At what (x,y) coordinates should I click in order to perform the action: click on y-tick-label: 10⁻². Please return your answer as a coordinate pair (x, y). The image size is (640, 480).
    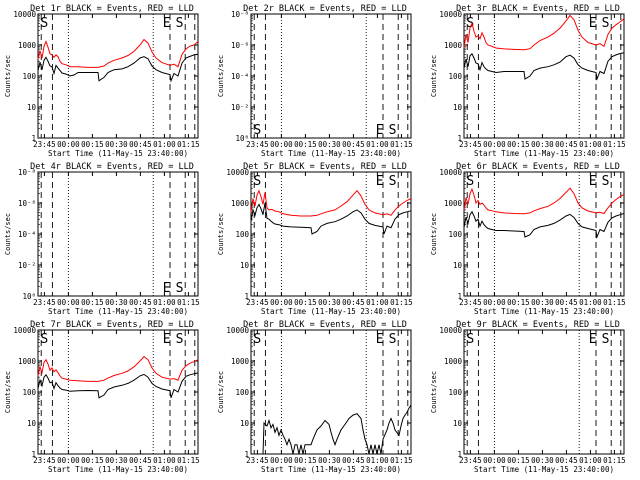
    Looking at the image, I should click on (240, 107).